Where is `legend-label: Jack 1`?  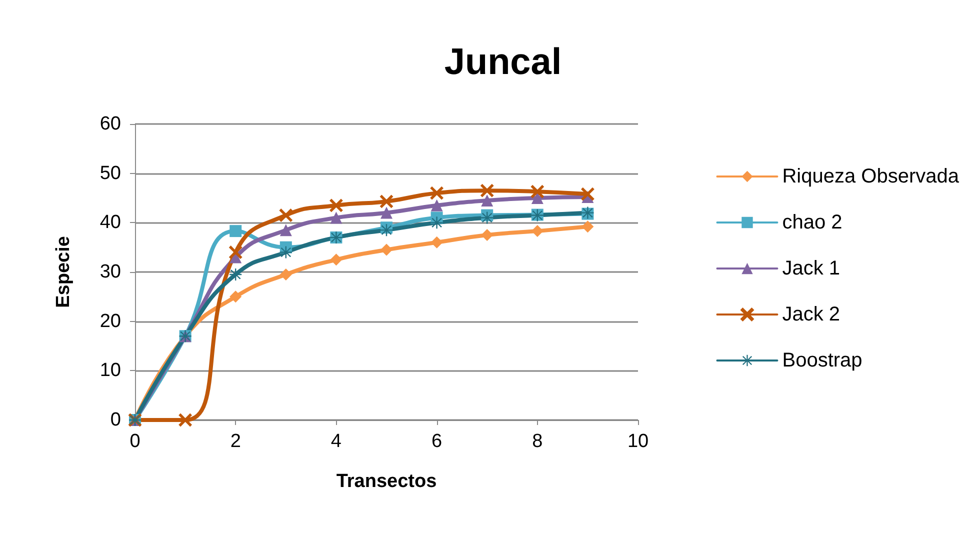 legend-label: Jack 1 is located at coordinates (811, 269).